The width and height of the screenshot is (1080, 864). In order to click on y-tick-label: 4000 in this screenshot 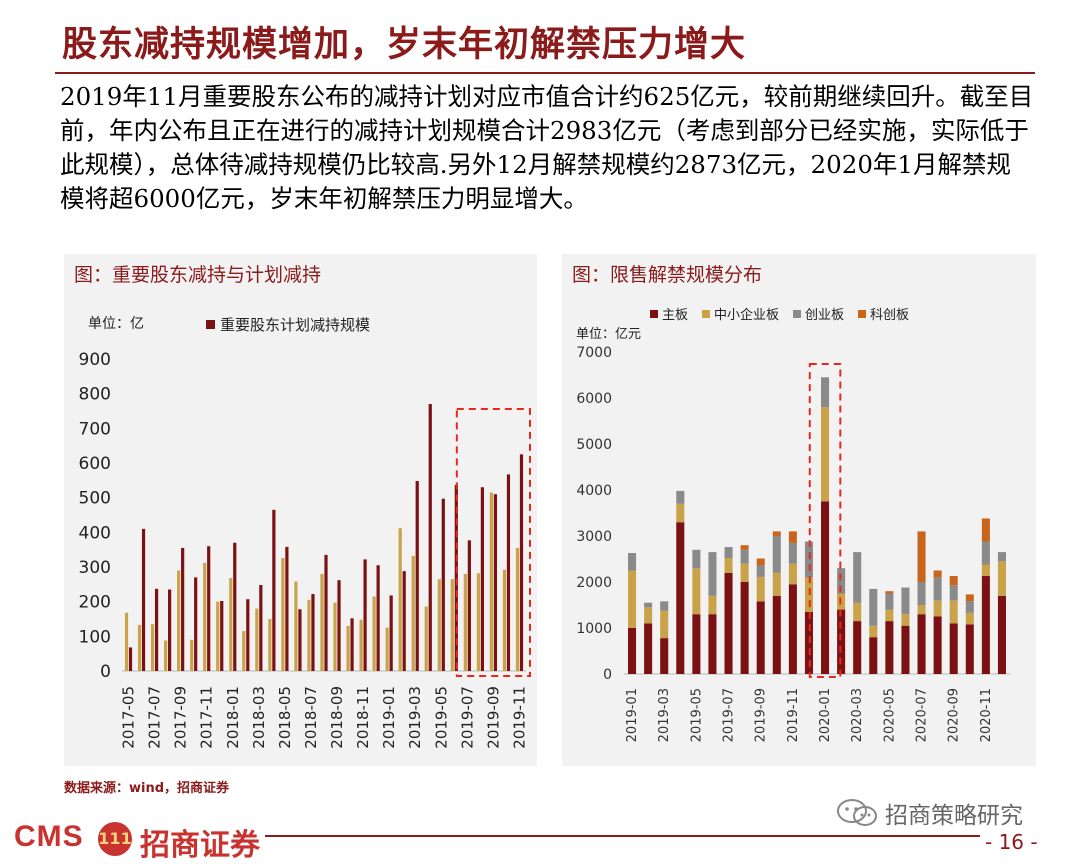, I will do `click(594, 491)`.